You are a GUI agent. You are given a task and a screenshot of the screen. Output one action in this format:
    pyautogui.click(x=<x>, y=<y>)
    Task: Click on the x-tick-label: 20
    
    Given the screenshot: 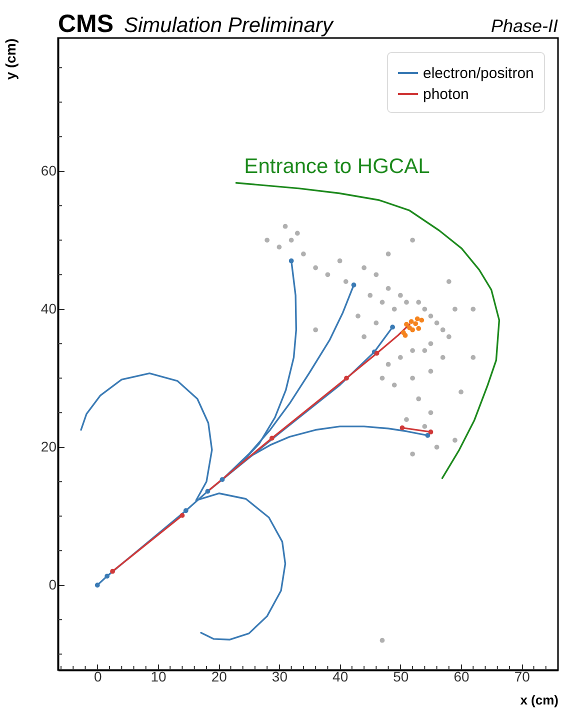 What is the action you would take?
    pyautogui.click(x=219, y=676)
    